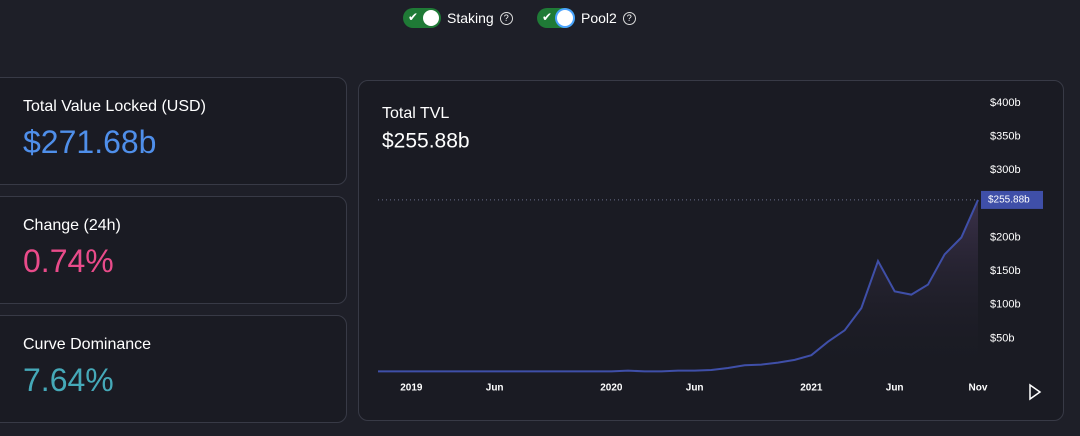 This screenshot has height=436, width=1080. What do you see at coordinates (978, 388) in the screenshot?
I see `x-tick-label: Nov` at bounding box center [978, 388].